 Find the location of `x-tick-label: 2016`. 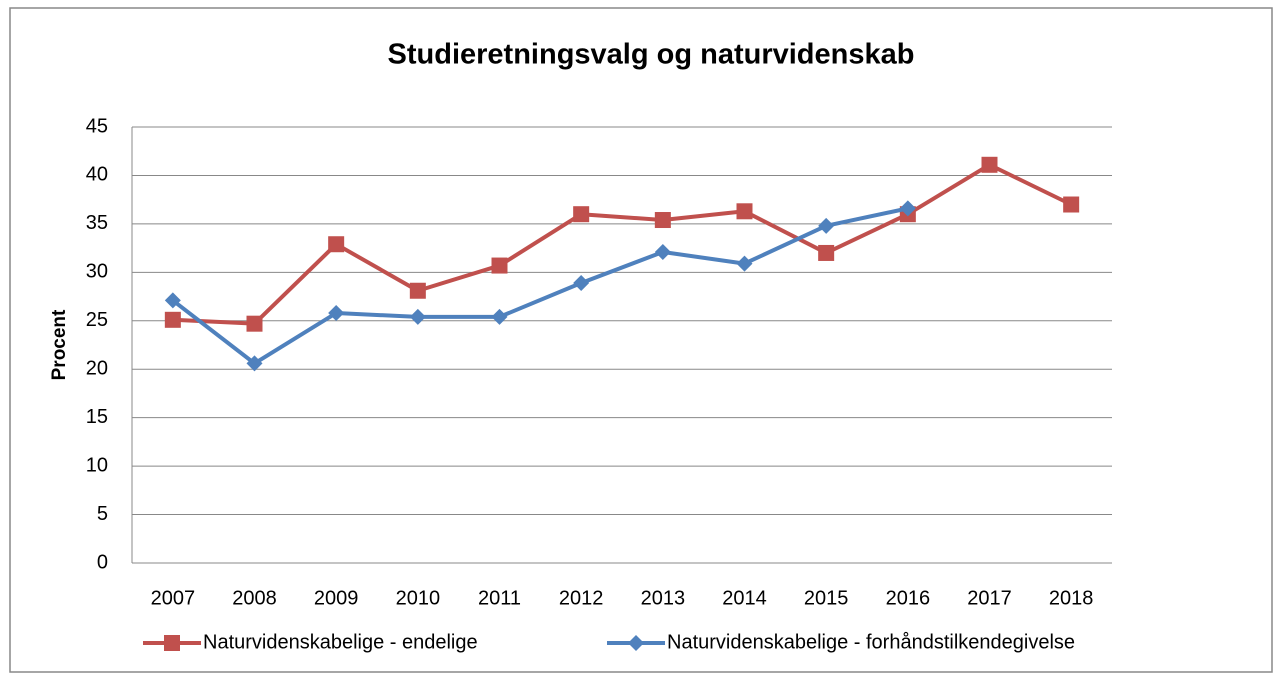

x-tick-label: 2016 is located at coordinates (908, 598).